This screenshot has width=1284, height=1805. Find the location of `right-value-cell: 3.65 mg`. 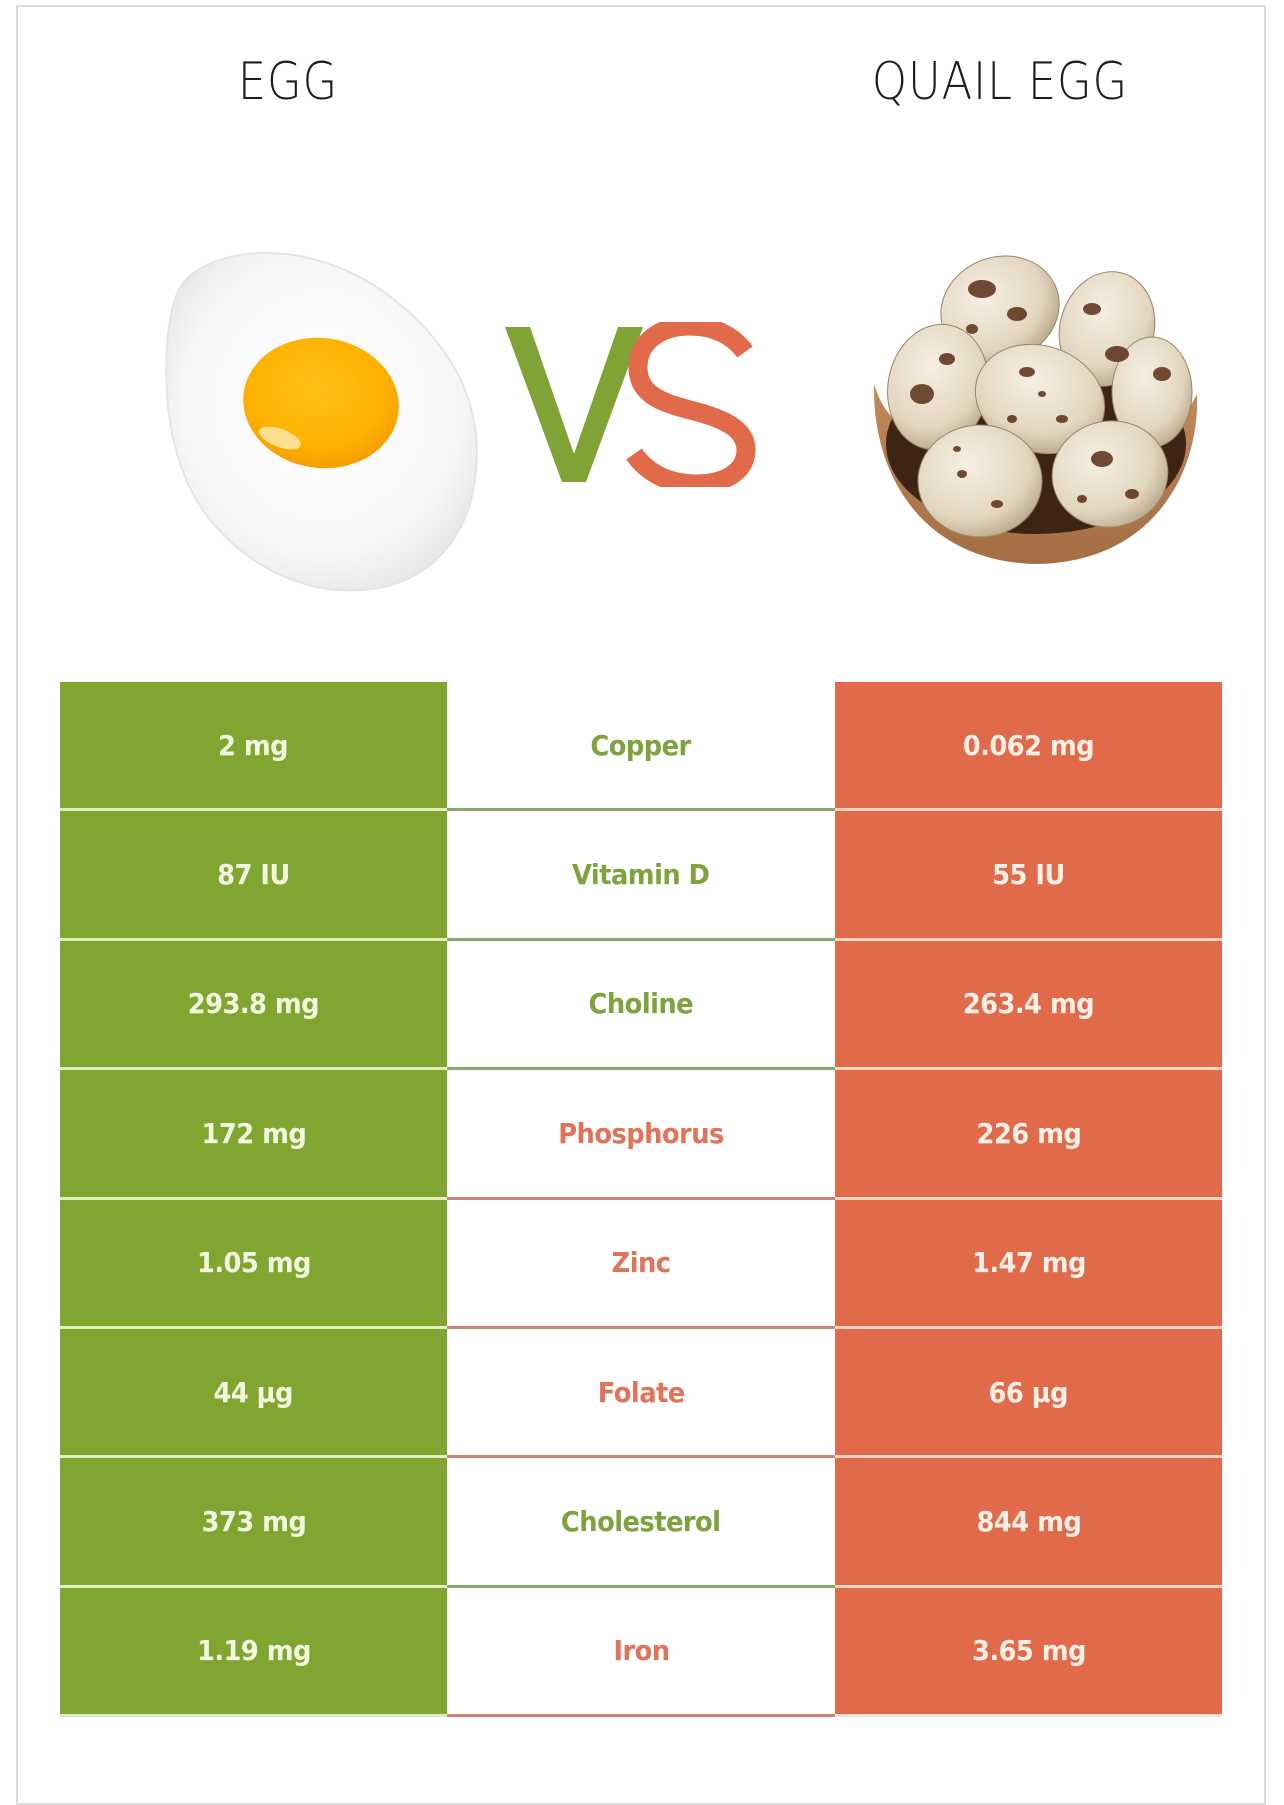

right-value-cell: 3.65 mg is located at coordinates (1028, 1652).